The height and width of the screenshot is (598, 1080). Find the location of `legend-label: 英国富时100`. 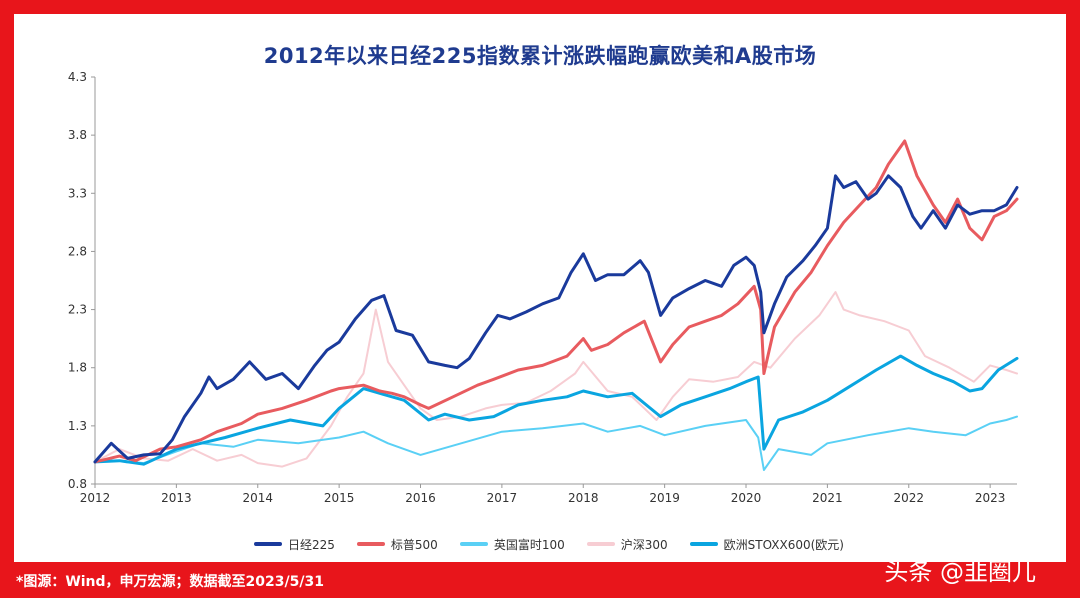

legend-label: 英国富时100 is located at coordinates (529, 544).